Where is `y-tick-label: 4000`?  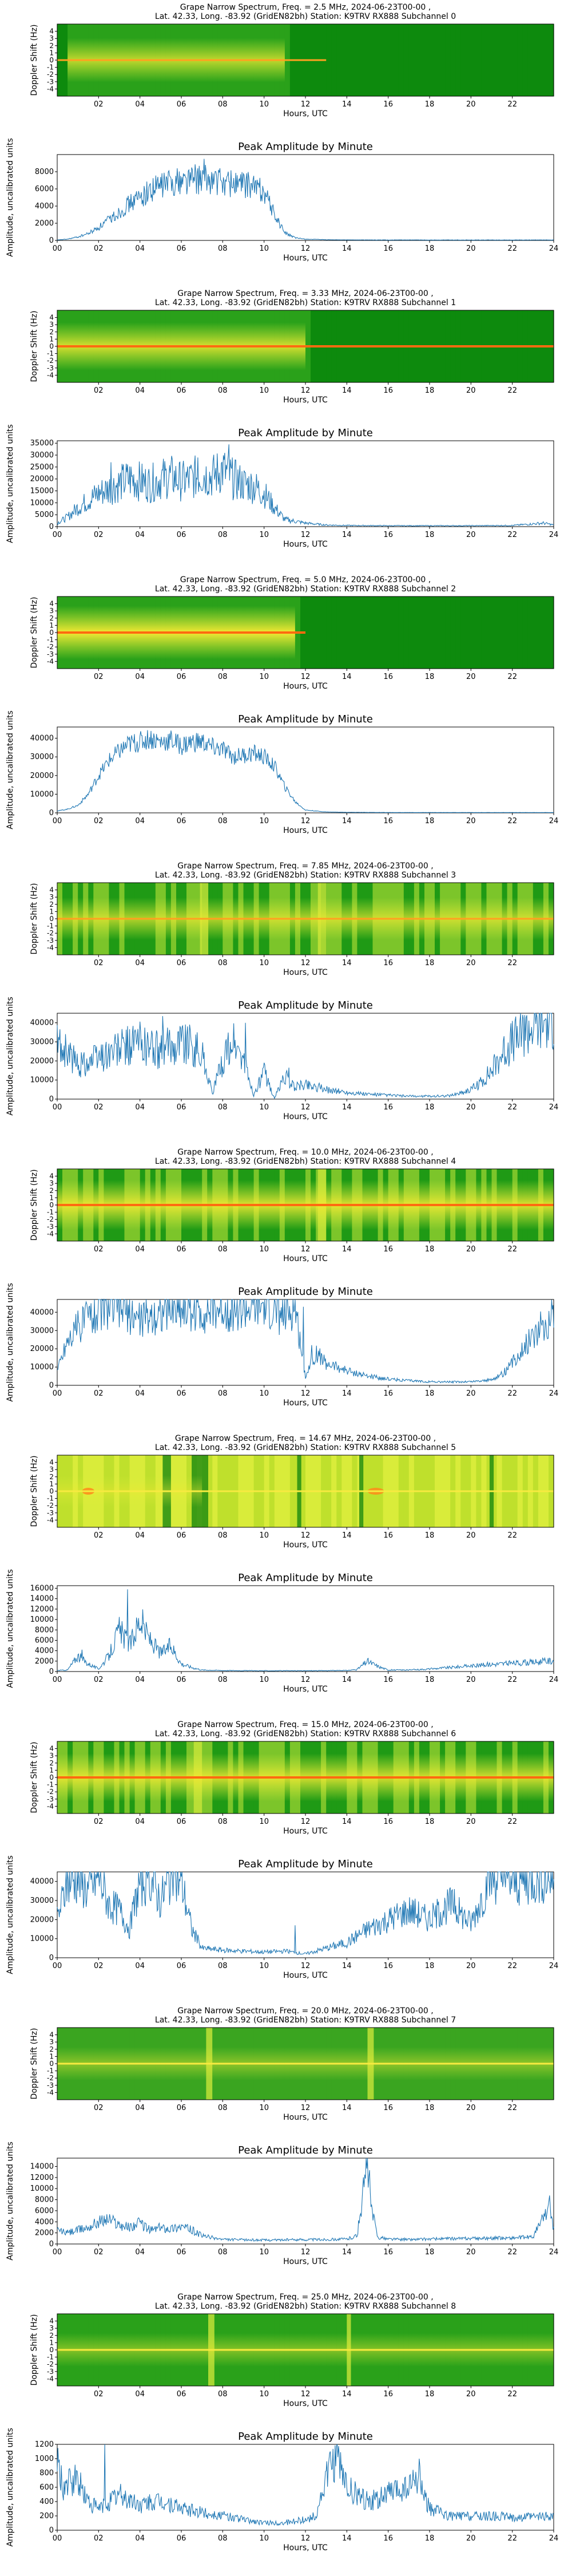 y-tick-label: 4000 is located at coordinates (44, 2222).